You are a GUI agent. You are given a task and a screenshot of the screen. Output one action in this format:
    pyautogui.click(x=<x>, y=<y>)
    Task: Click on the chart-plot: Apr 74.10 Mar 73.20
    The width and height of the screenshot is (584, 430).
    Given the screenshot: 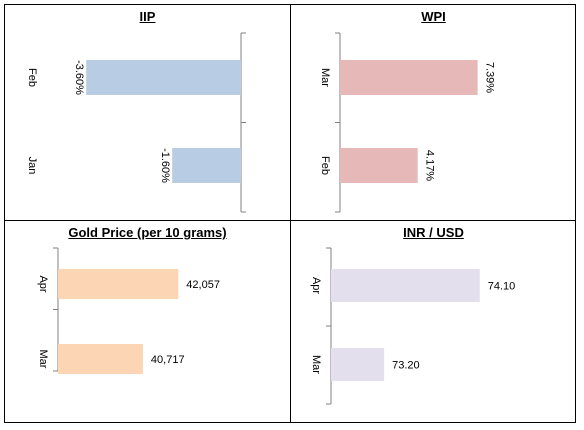 What is the action you would take?
    pyautogui.click(x=413, y=326)
    